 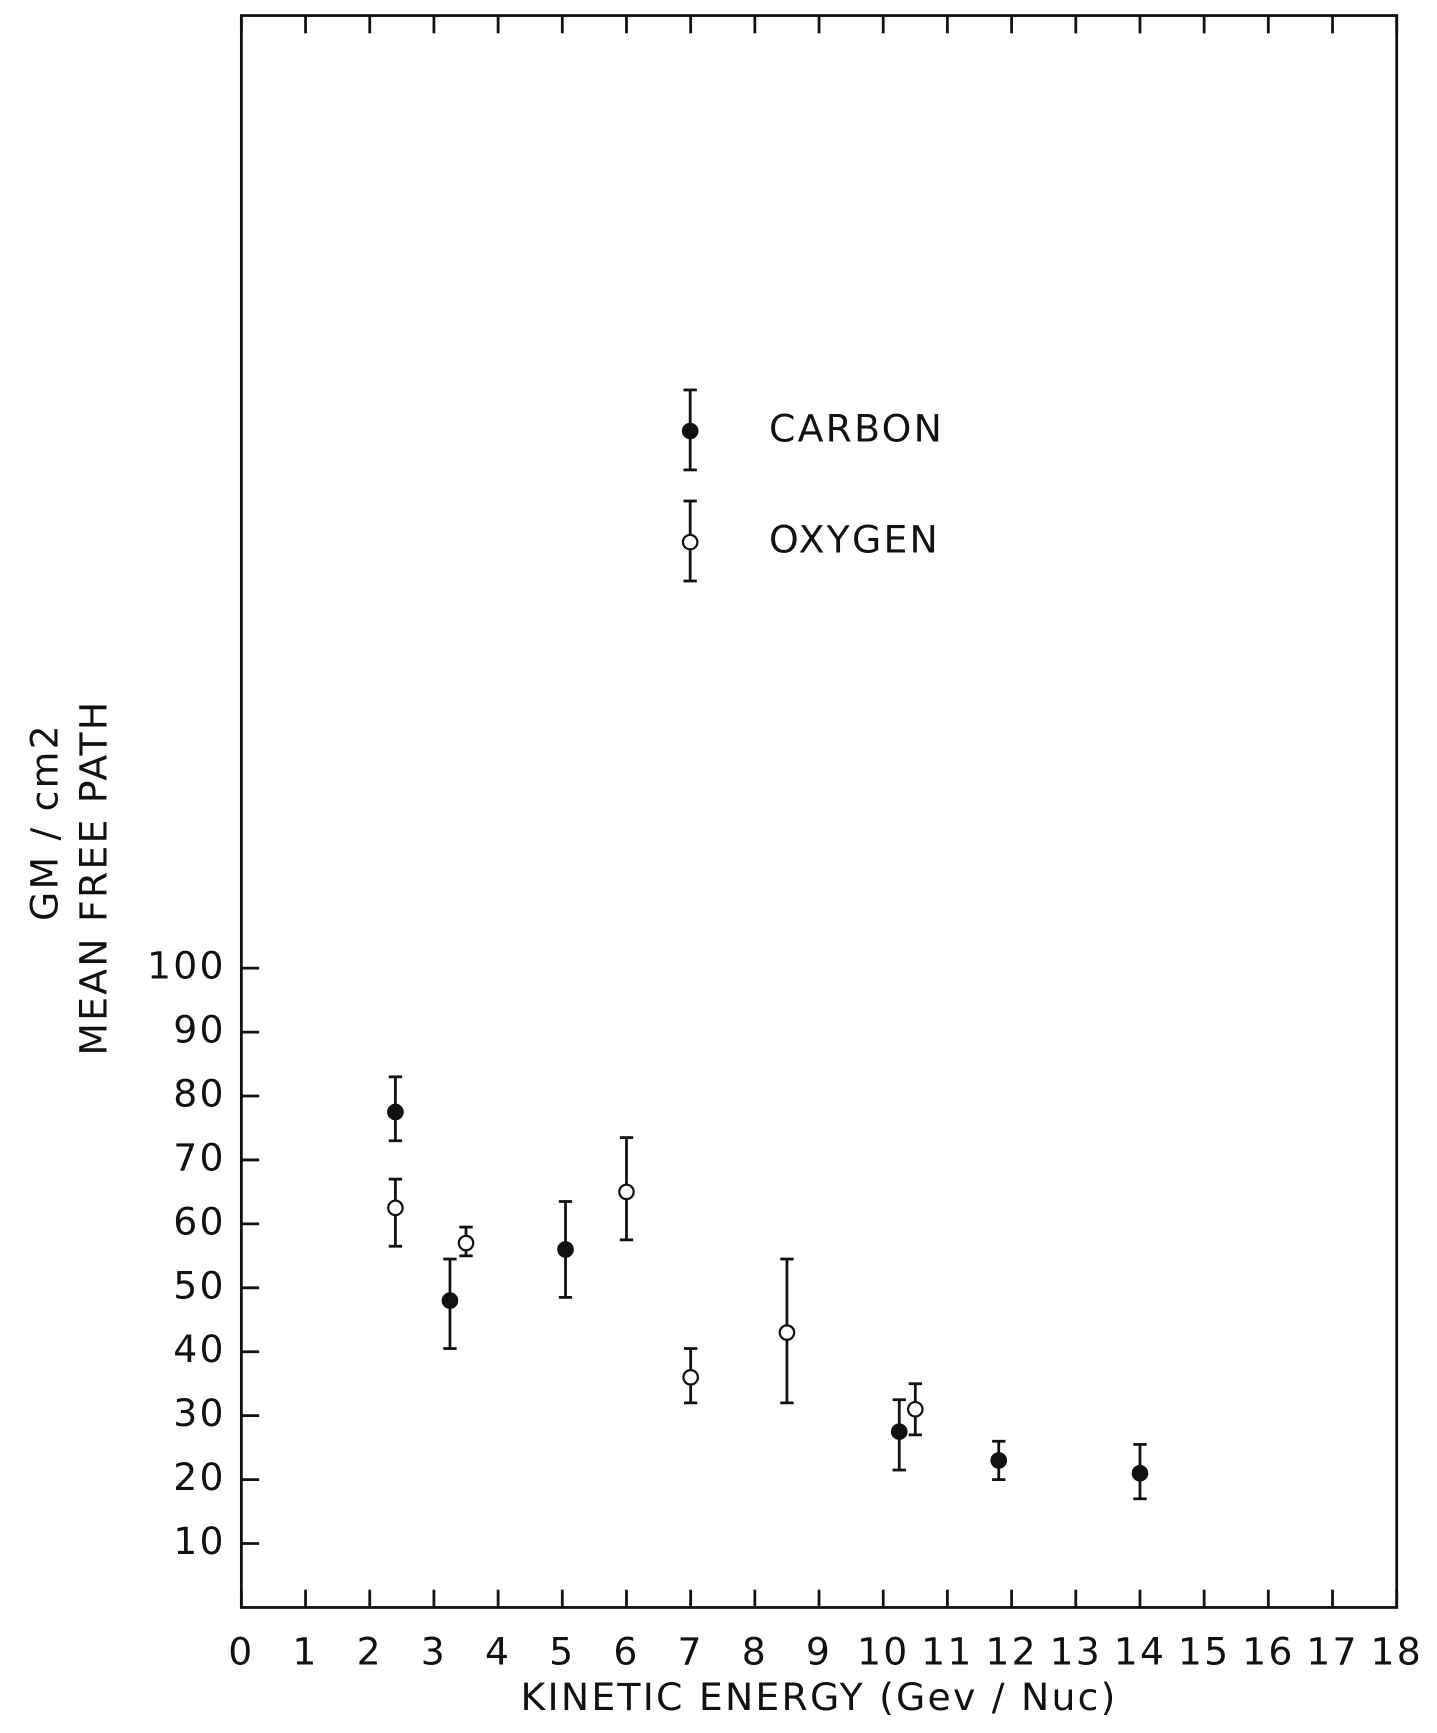 What do you see at coordinates (199, 1285) in the screenshot?
I see `y-tick-label: 50` at bounding box center [199, 1285].